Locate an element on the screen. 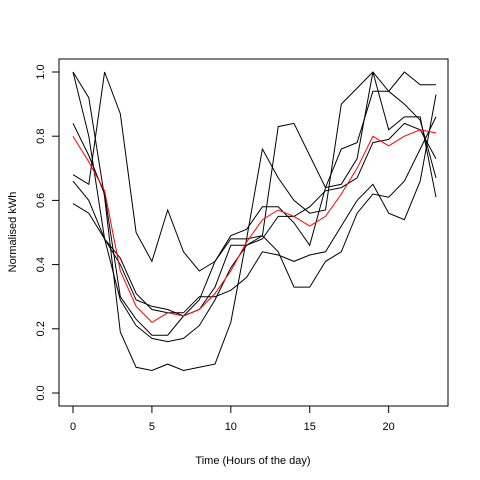 This screenshot has width=480, height=480. x-axis-title: Time (Hours of the day) is located at coordinates (252, 461).